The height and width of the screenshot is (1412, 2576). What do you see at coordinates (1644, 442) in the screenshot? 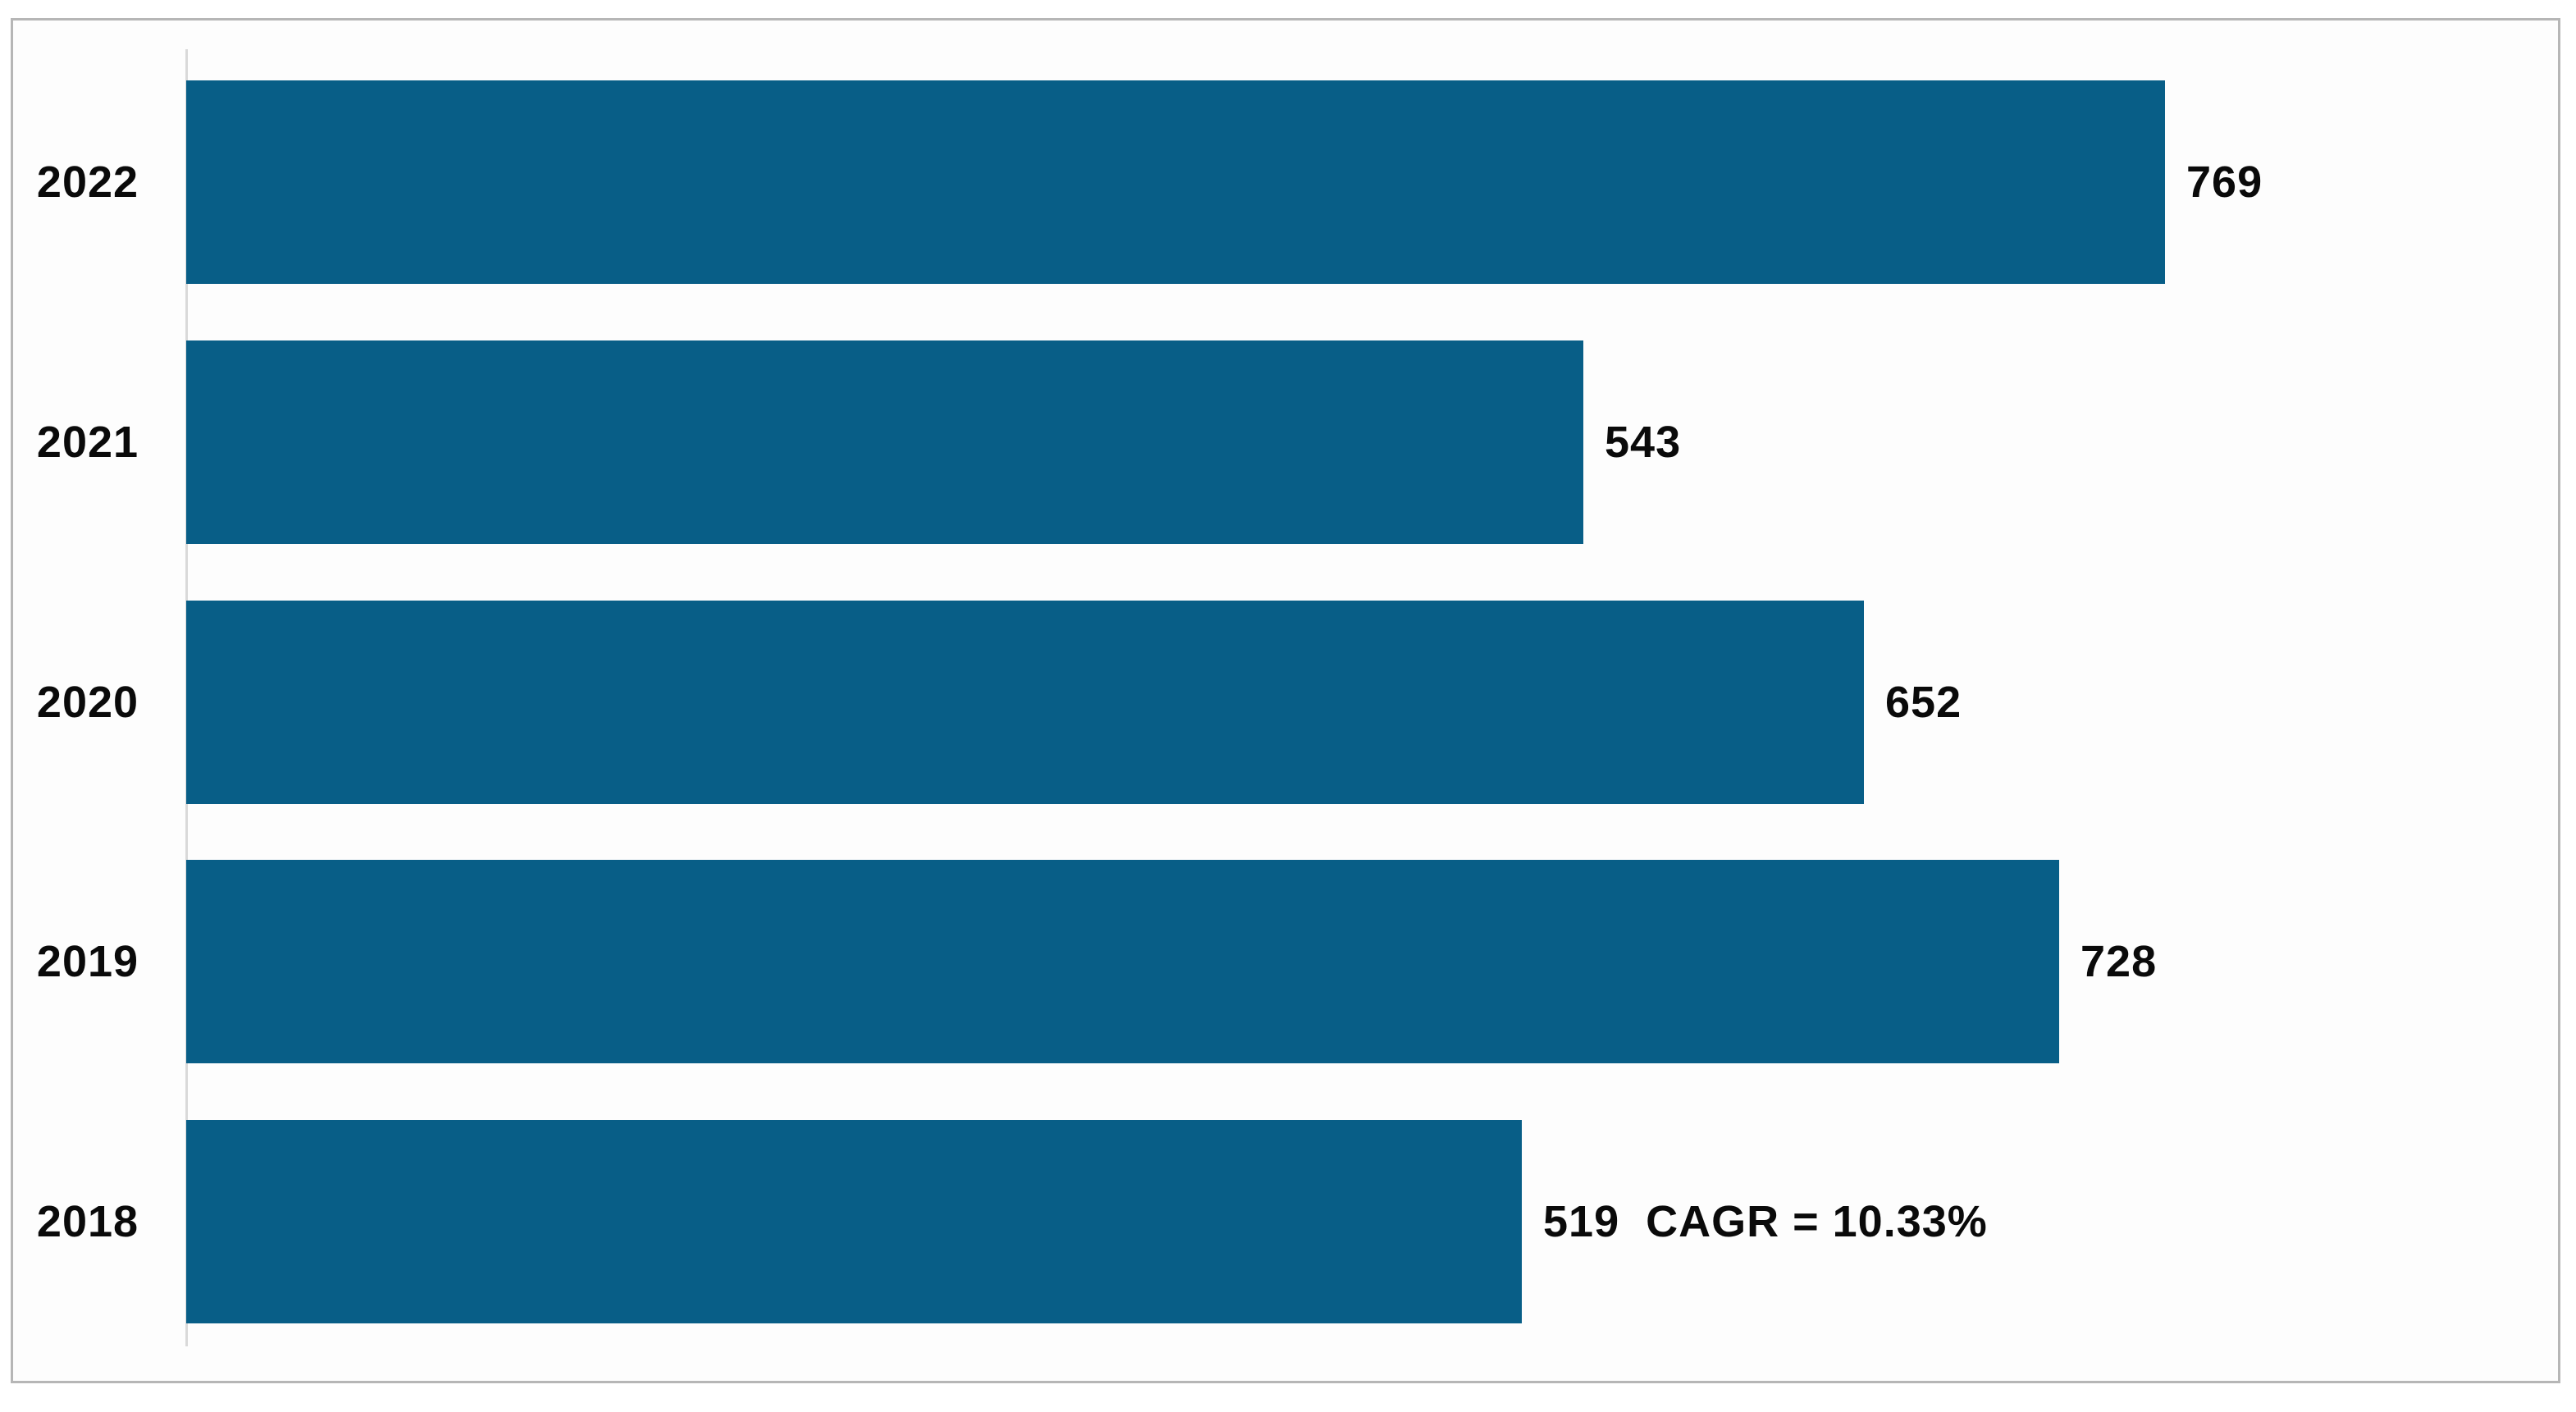
I see `value-label-2021: 543` at bounding box center [1644, 442].